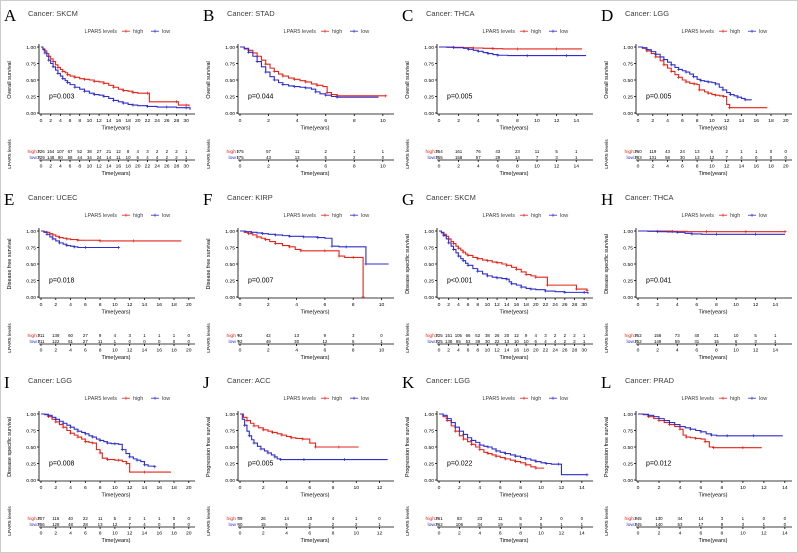 The height and width of the screenshot is (553, 798). I want to click on risk-x-tick-label: 4, so click(70, 534).